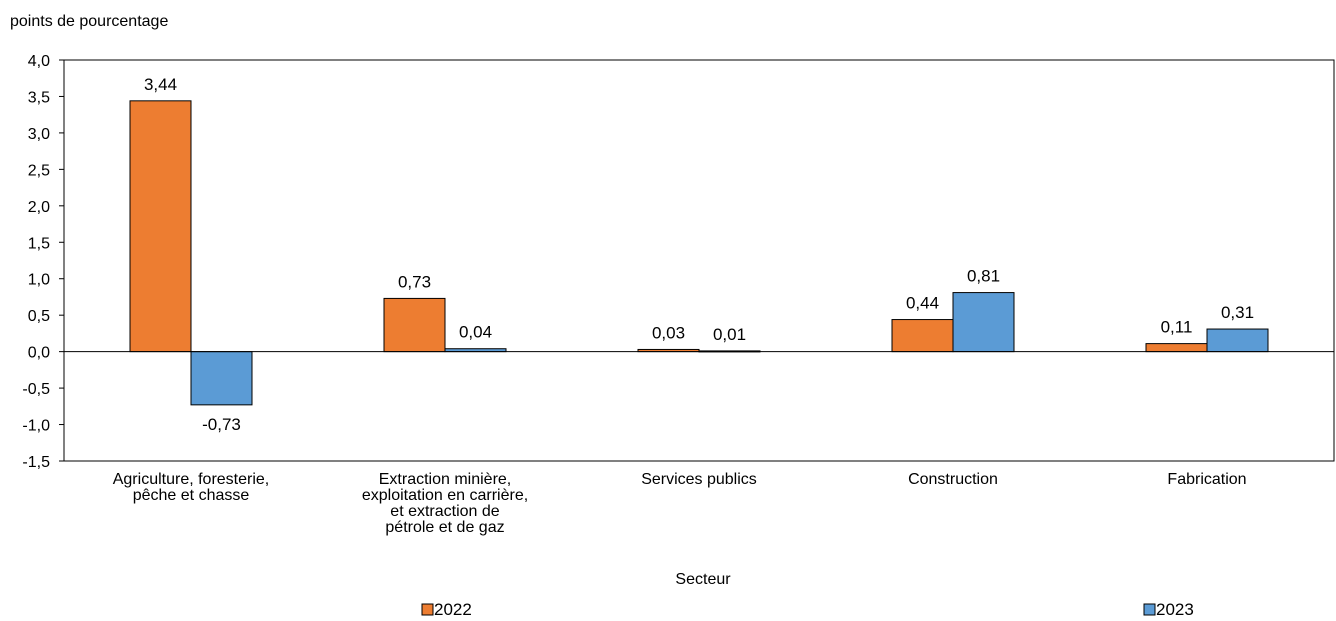 The image size is (1336, 621). Describe the element at coordinates (414, 281) in the screenshot. I see `data-label-2022-2: 0,73` at that location.